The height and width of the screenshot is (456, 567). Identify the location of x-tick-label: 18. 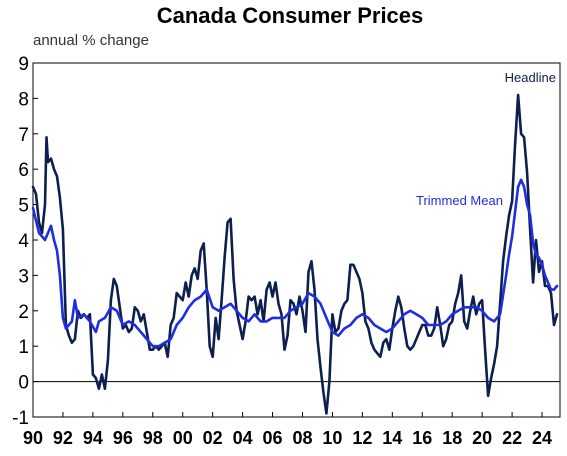
(452, 438).